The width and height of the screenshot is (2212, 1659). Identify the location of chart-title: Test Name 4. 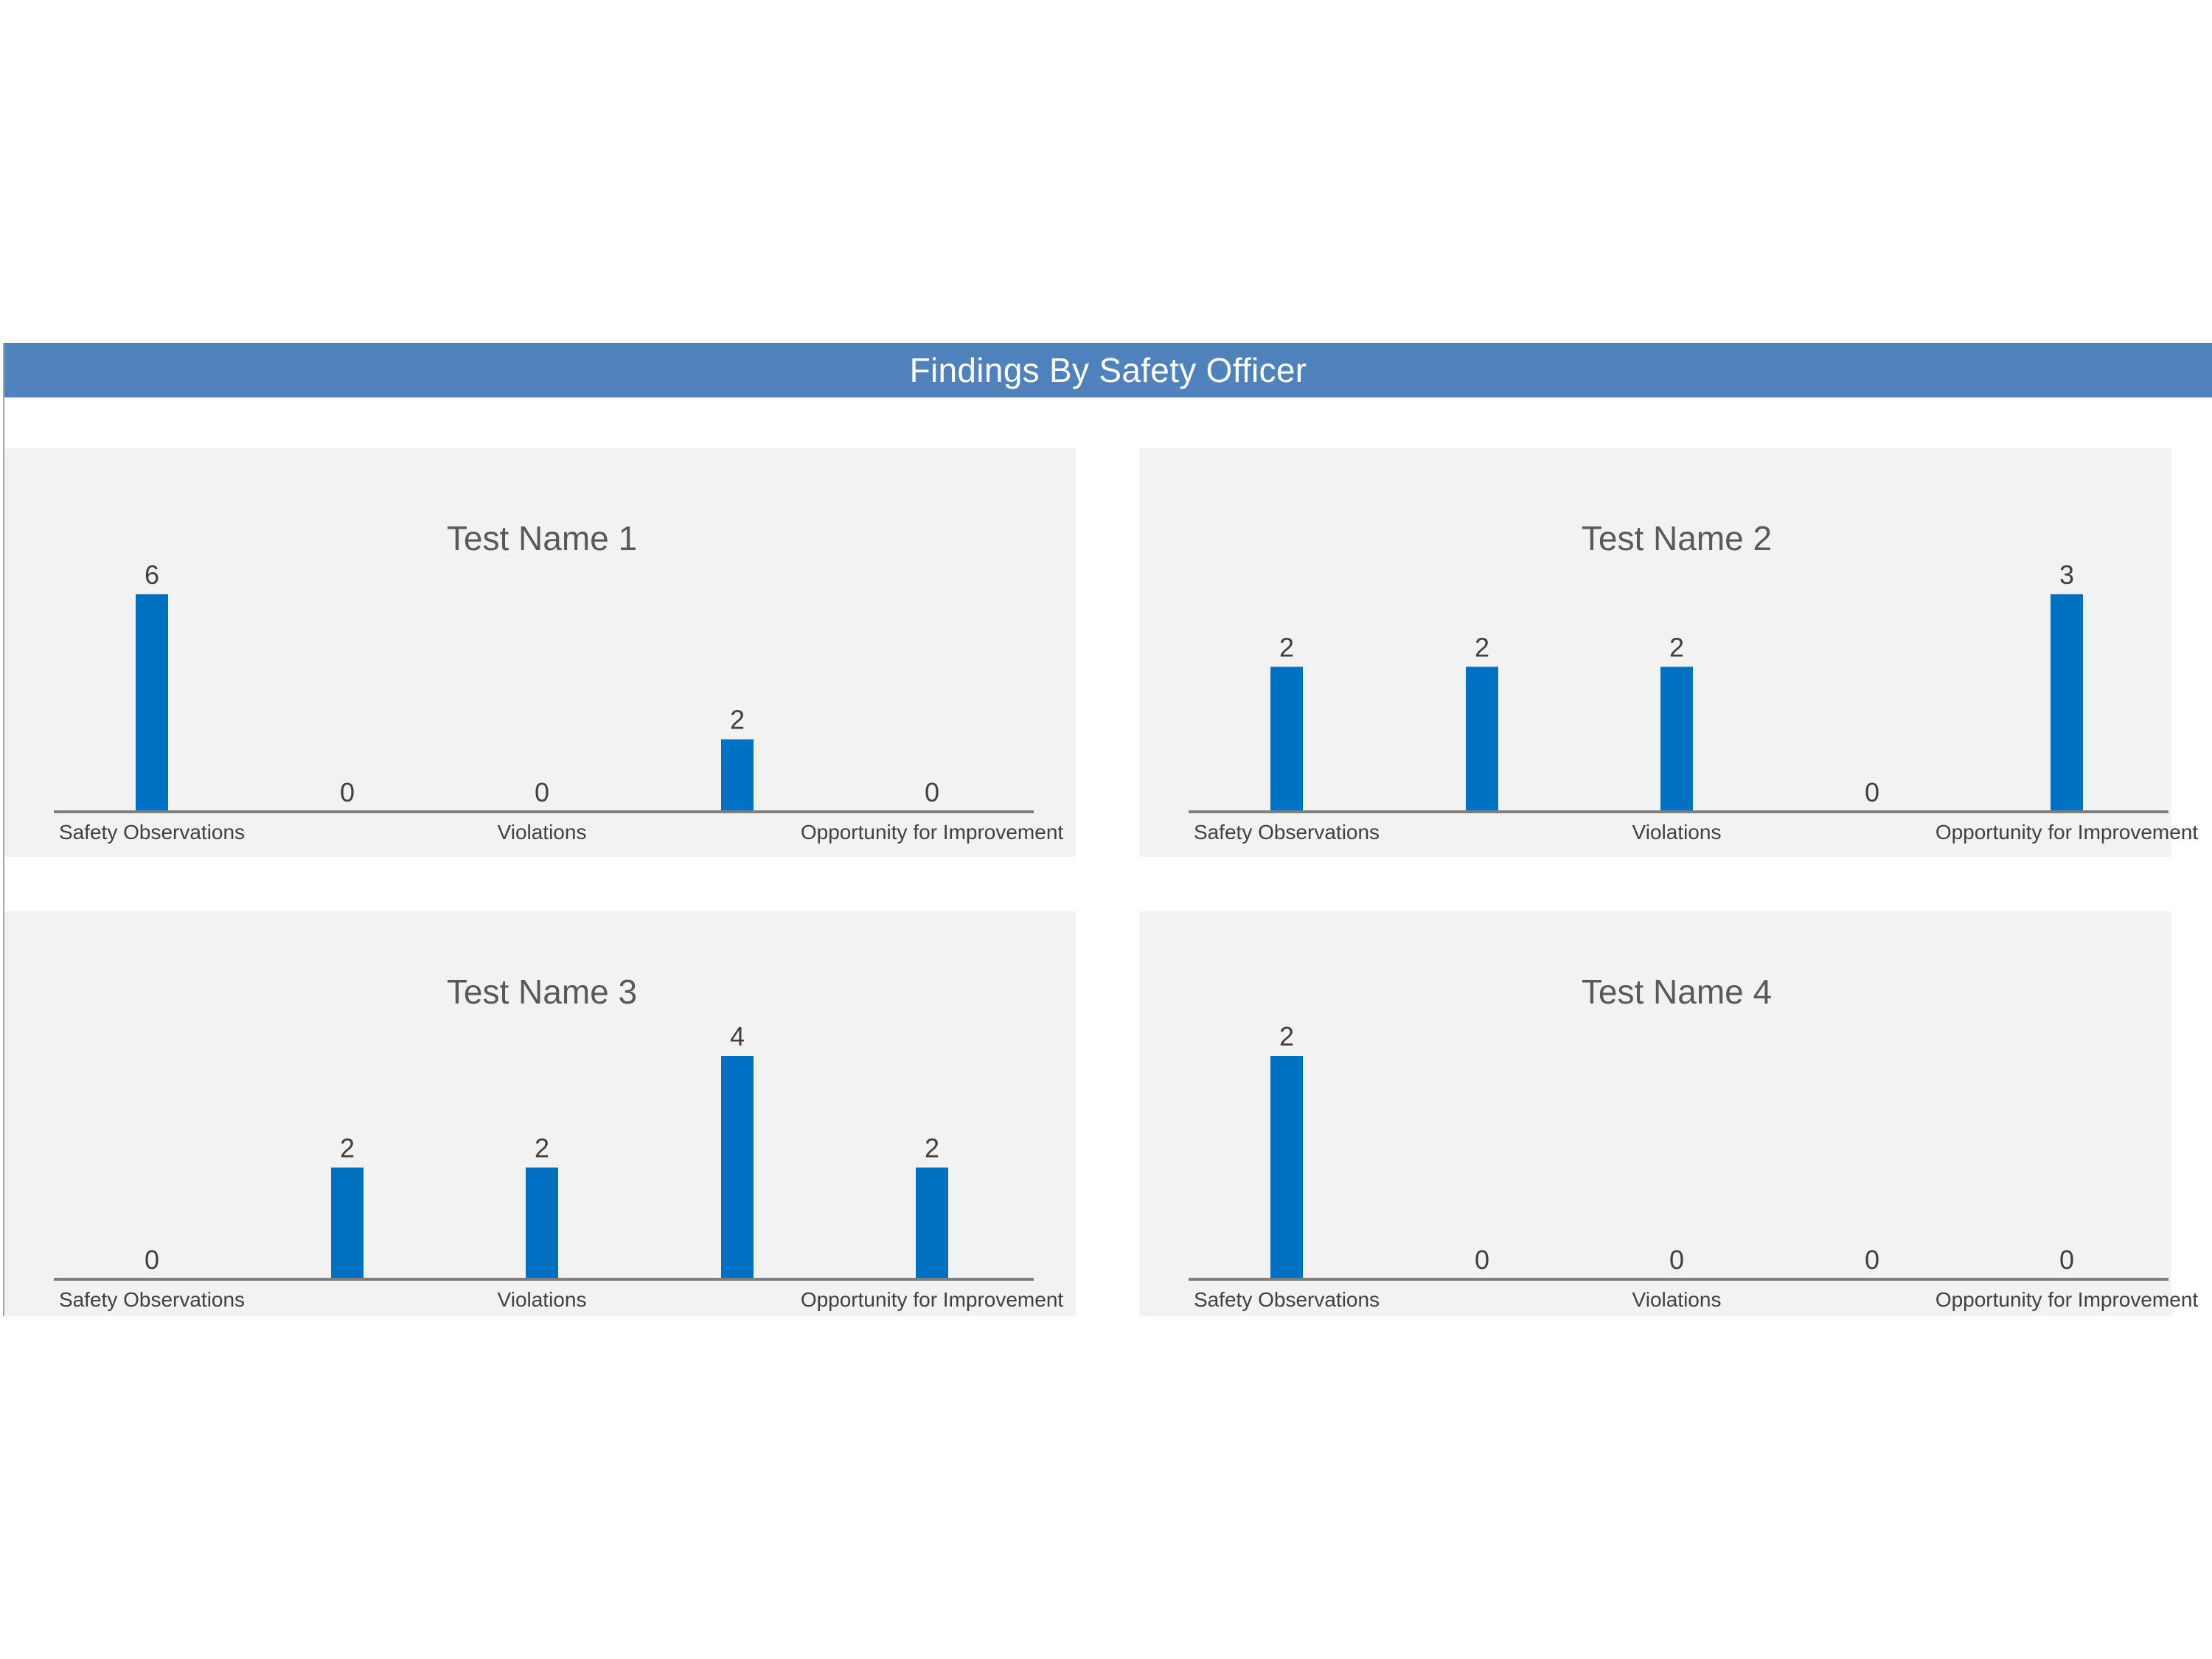
(1677, 992).